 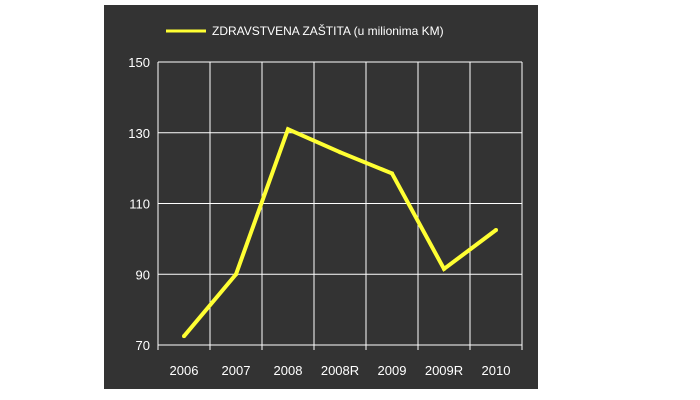 I want to click on y-tick-label: 70, so click(x=143, y=345).